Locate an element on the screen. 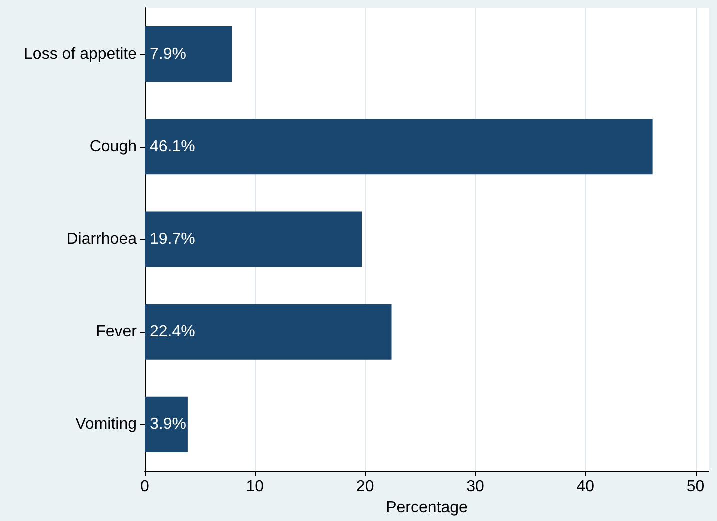 This screenshot has width=717, height=521. data-label: 7.9% is located at coordinates (168, 54).